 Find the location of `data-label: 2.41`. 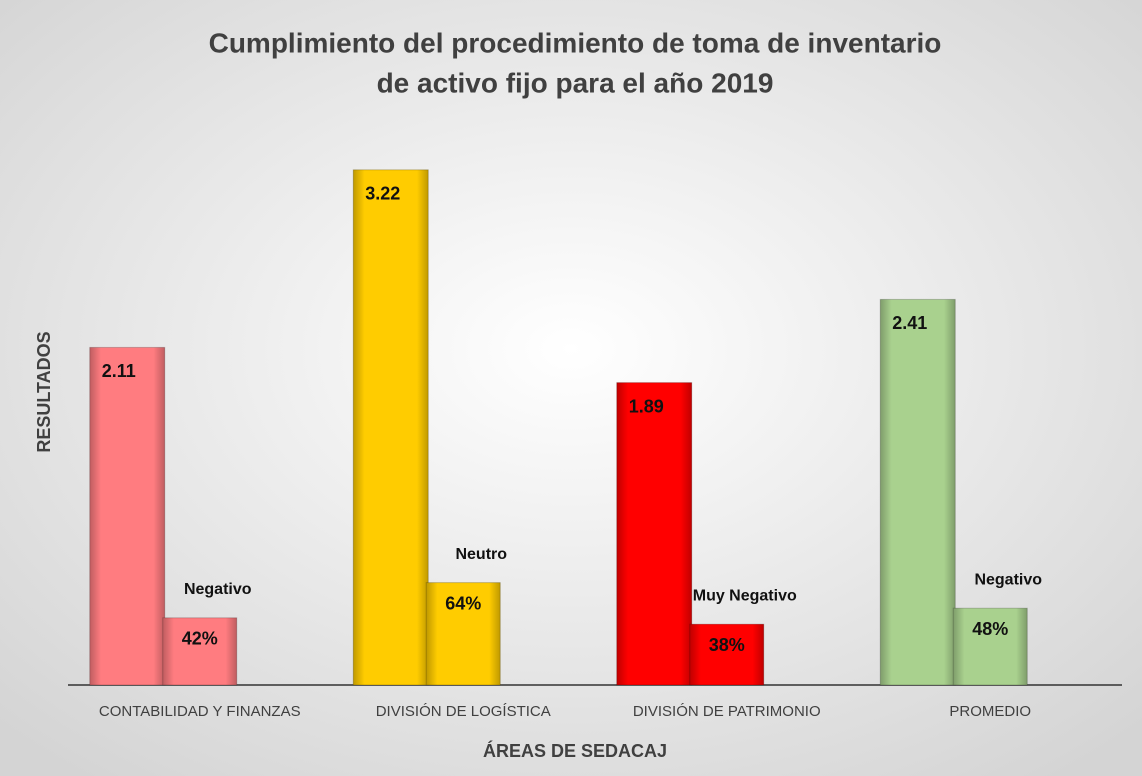

data-label: 2.41 is located at coordinates (909, 323).